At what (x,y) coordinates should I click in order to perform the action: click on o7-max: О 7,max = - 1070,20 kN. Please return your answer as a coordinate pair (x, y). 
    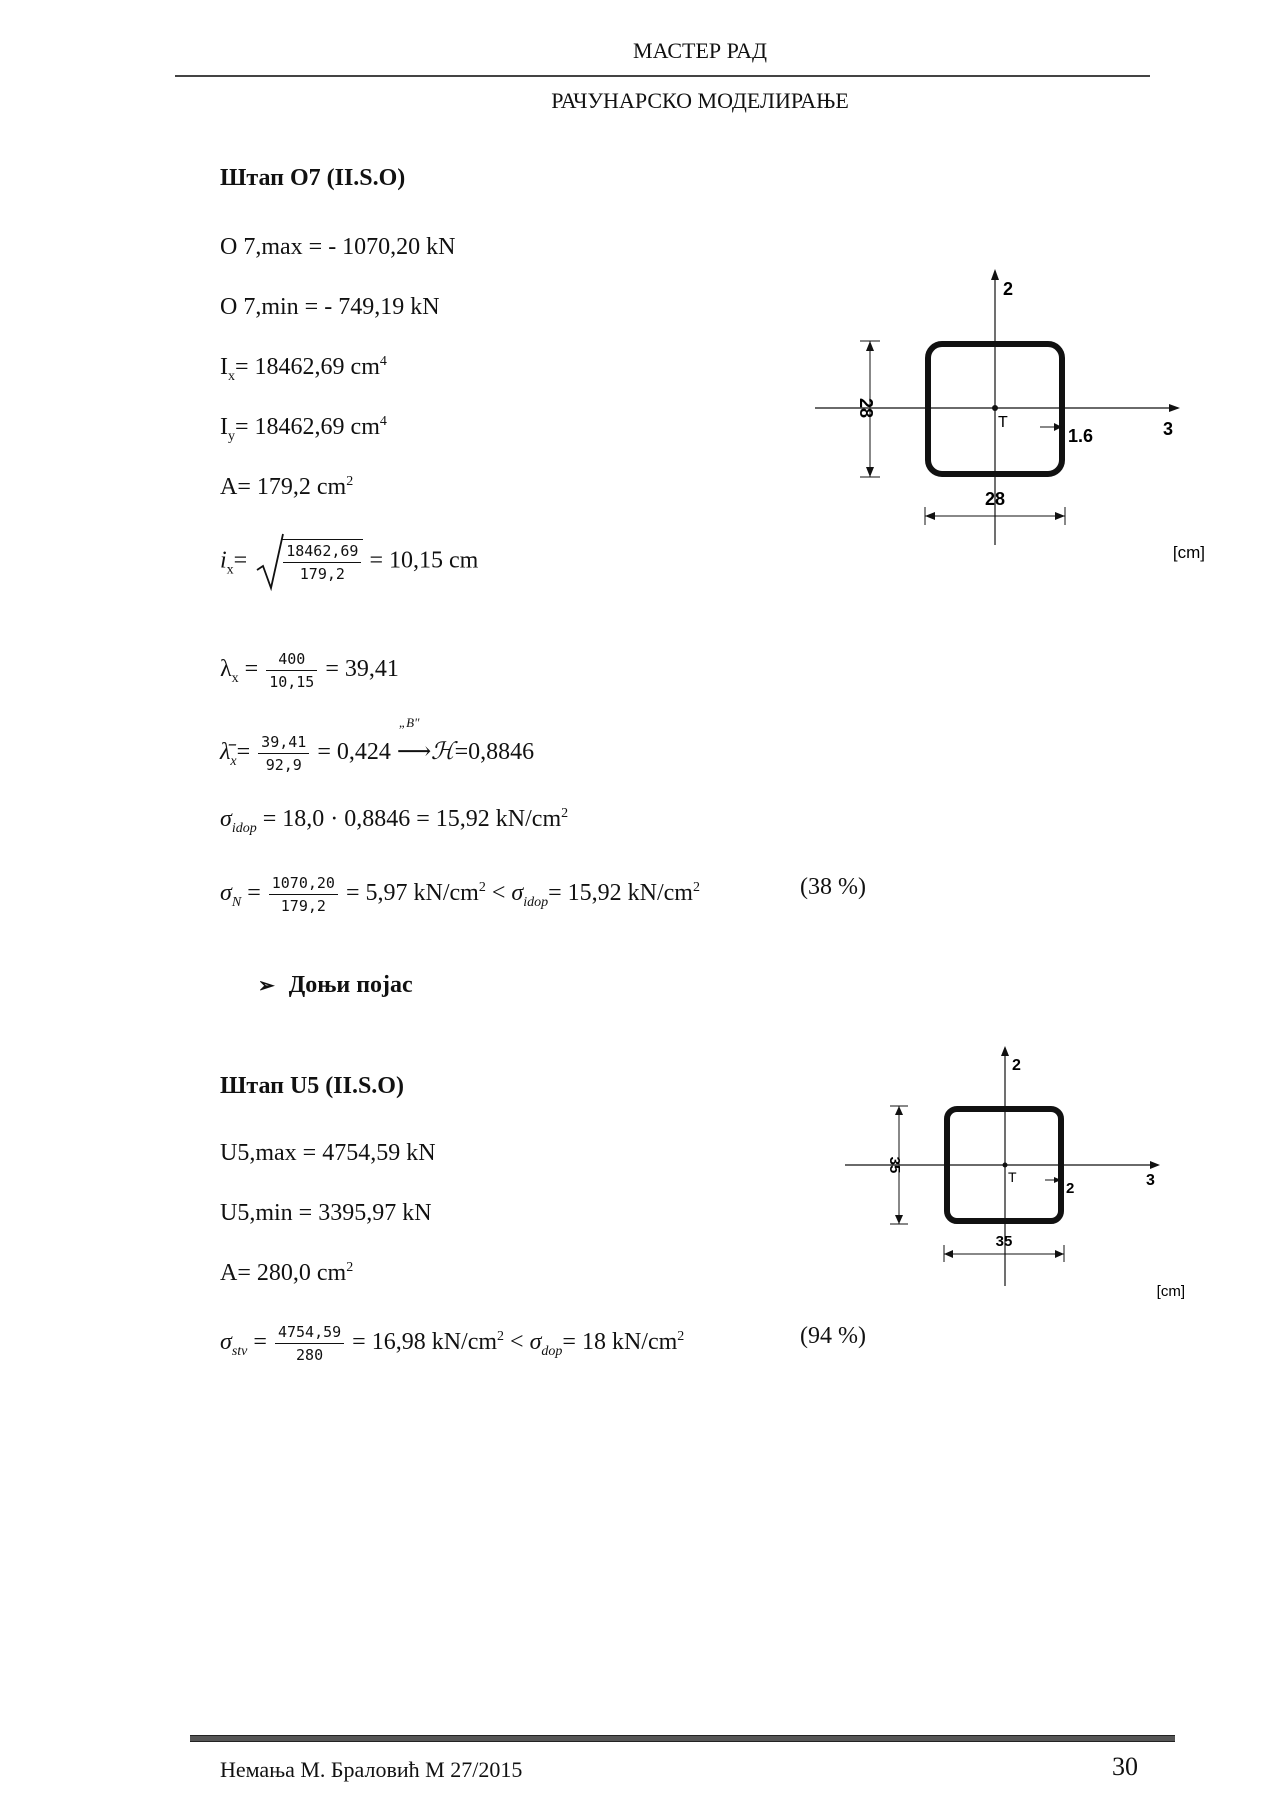
    Looking at the image, I should click on (338, 247).